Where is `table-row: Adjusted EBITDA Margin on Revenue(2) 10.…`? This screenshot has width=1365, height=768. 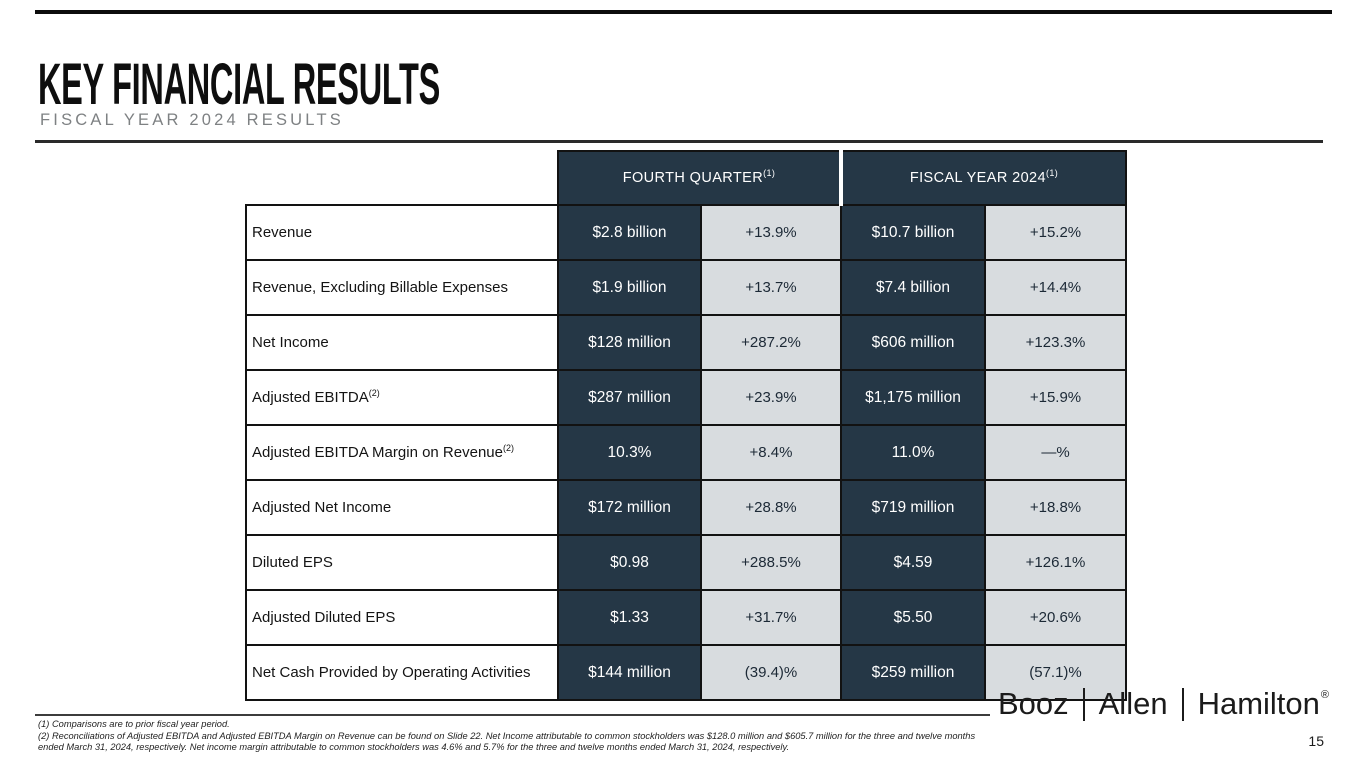 table-row: Adjusted EBITDA Margin on Revenue(2) 10.… is located at coordinates (686, 452).